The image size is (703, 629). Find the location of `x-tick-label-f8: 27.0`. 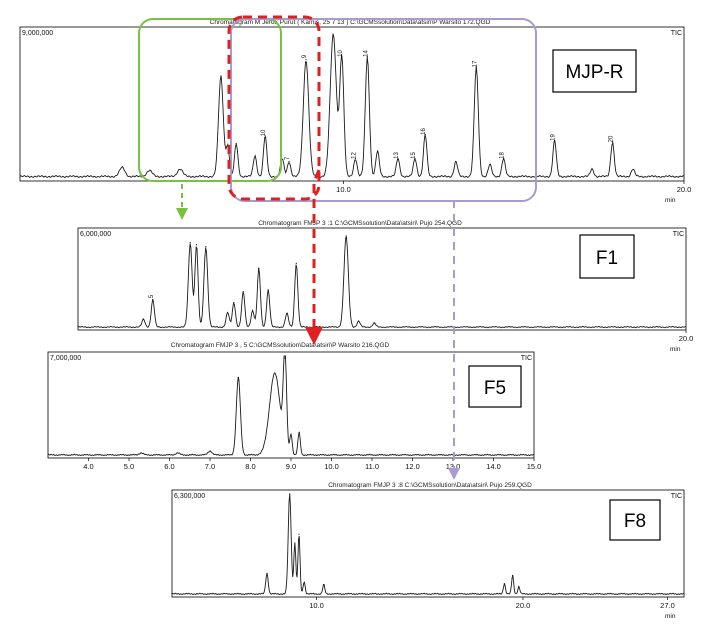

x-tick-label-f8: 27.0 is located at coordinates (667, 605).